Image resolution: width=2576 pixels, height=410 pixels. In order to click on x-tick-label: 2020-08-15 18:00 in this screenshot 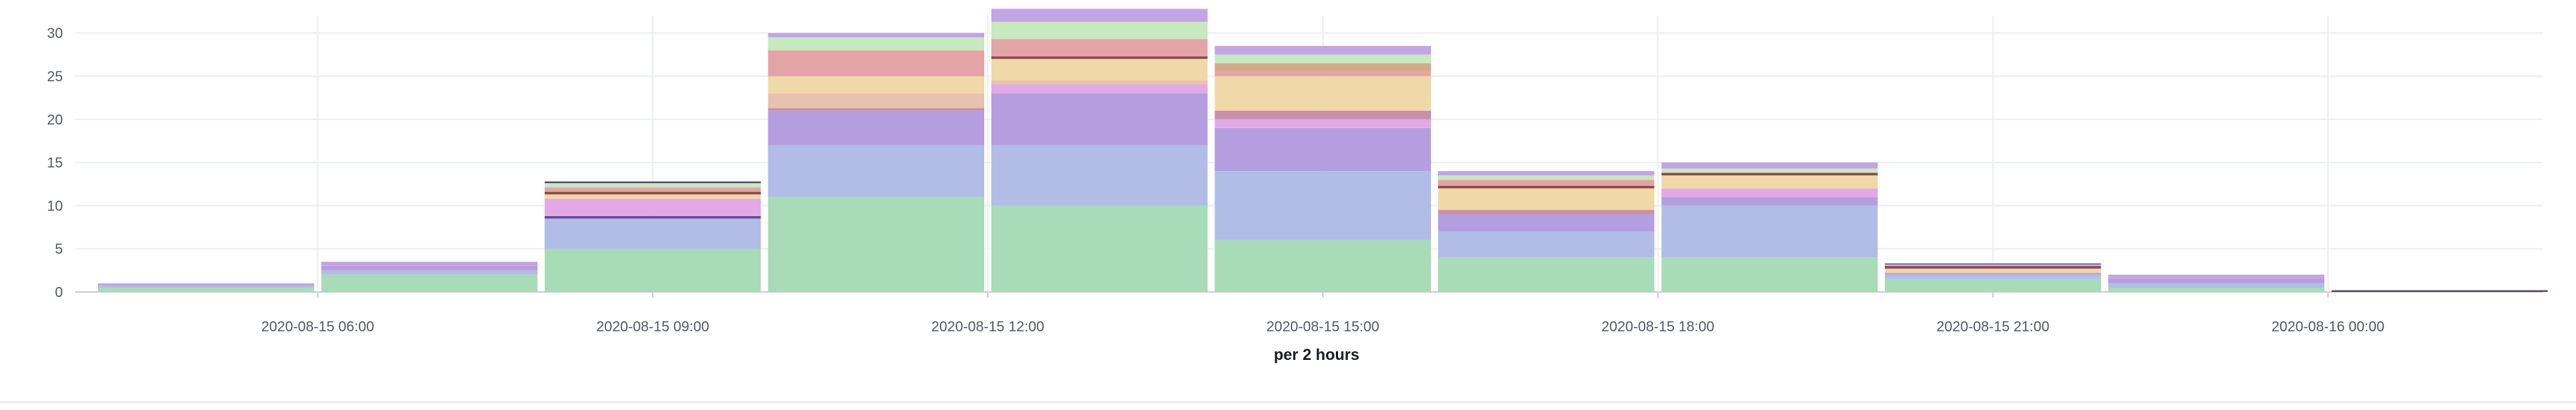, I will do `click(1659, 327)`.